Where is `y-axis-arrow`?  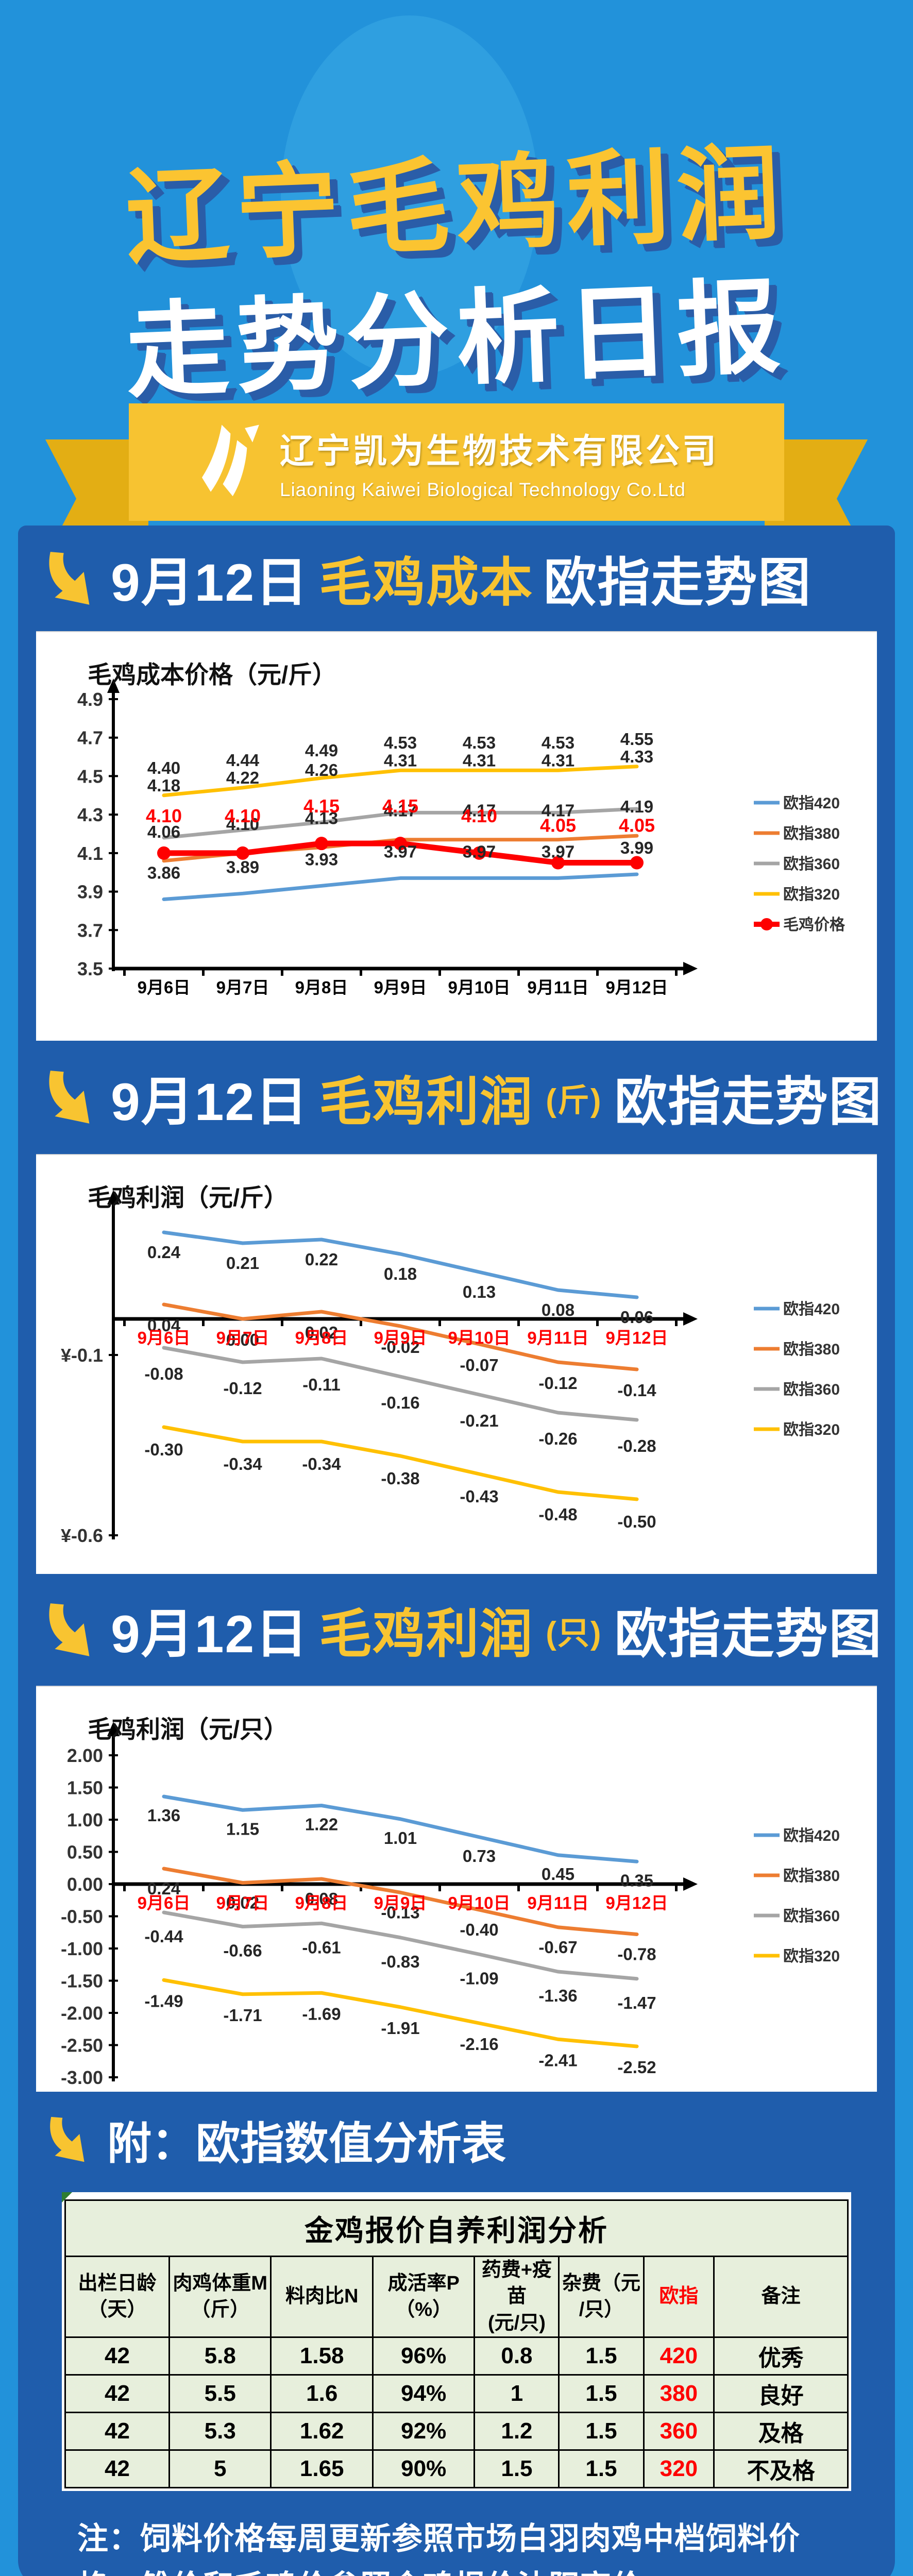 y-axis-arrow is located at coordinates (114, 686).